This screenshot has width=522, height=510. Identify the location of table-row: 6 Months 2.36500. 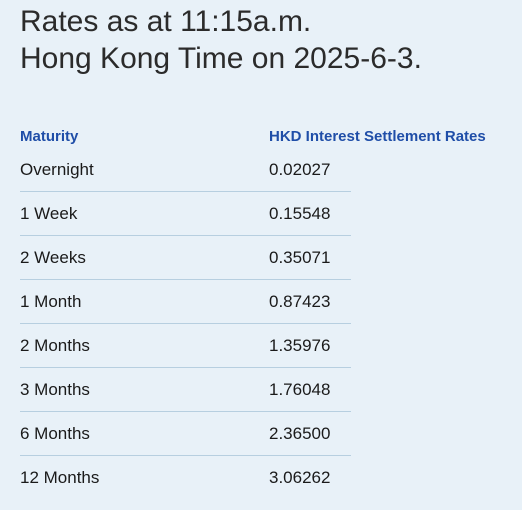
(185, 434).